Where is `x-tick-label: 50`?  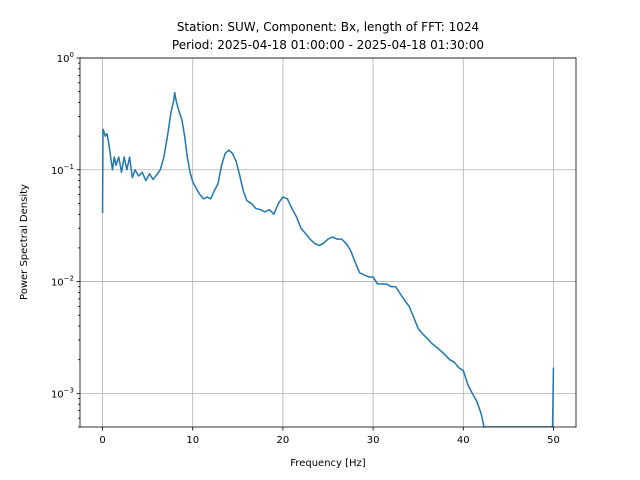
x-tick-label: 50 is located at coordinates (553, 440).